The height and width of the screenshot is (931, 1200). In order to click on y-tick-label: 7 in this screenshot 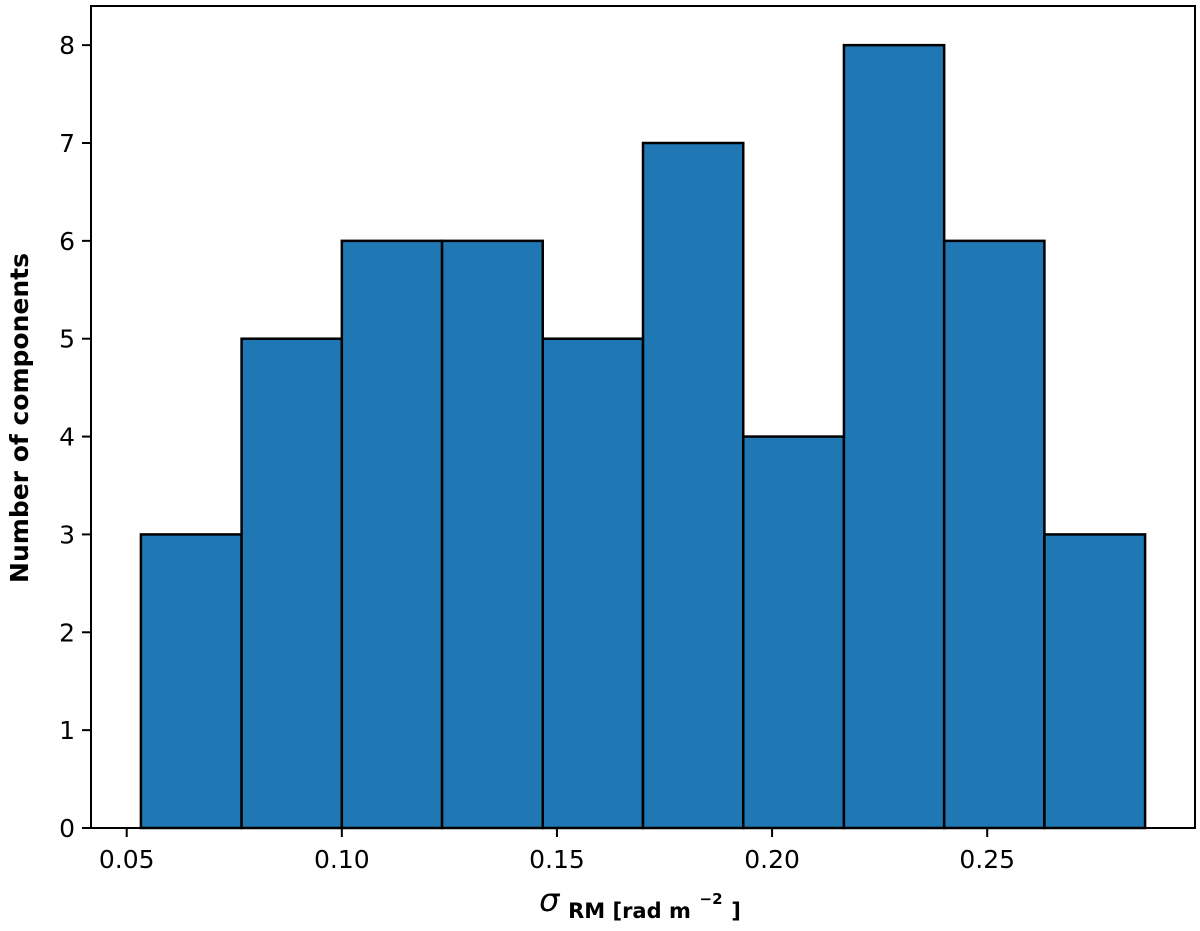, I will do `click(67, 143)`.